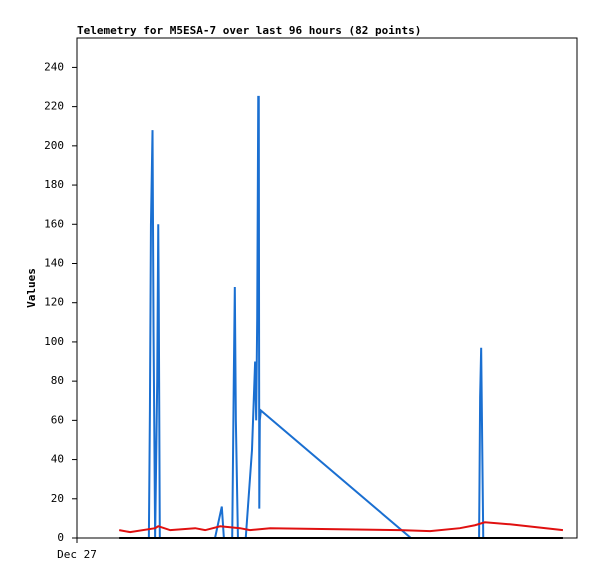 The width and height of the screenshot is (597, 579). What do you see at coordinates (54, 145) in the screenshot?
I see `y-tick-label: 200` at bounding box center [54, 145].